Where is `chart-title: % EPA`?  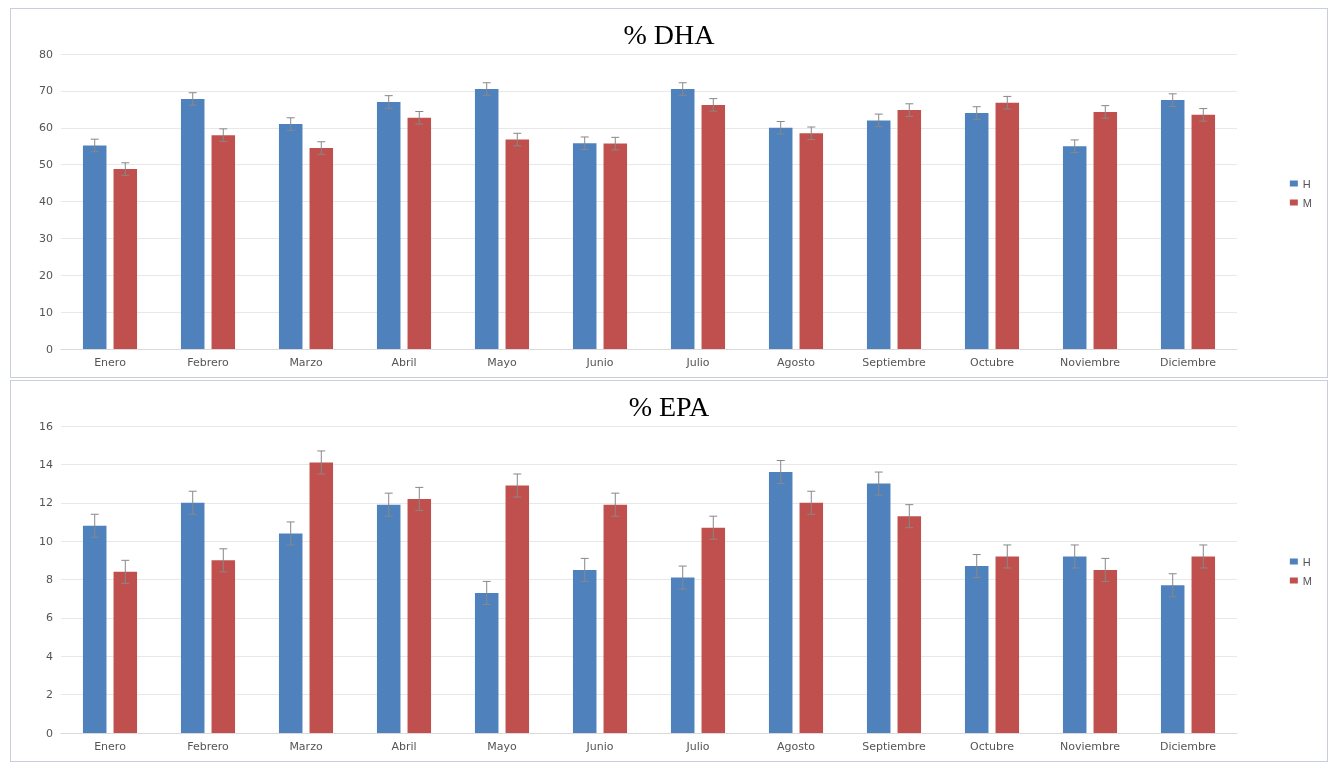 chart-title: % EPA is located at coordinates (669, 406).